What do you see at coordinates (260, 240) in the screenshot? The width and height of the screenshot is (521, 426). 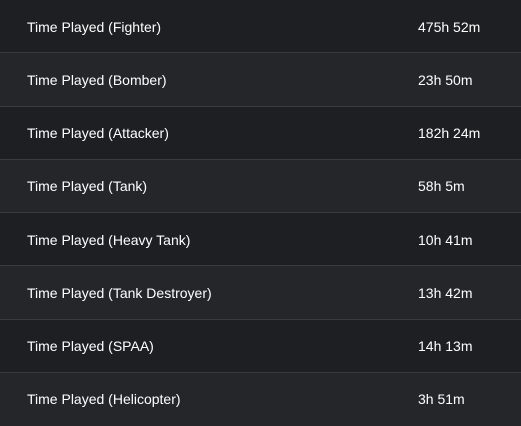 I see `stat-row-heavy-tank: Time Played (Heavy Tank) 10h 41m` at bounding box center [260, 240].